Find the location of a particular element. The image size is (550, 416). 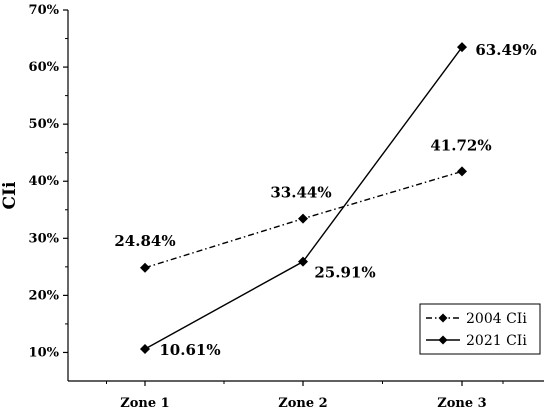

legend-label: 2004 CIi is located at coordinates (496, 319).